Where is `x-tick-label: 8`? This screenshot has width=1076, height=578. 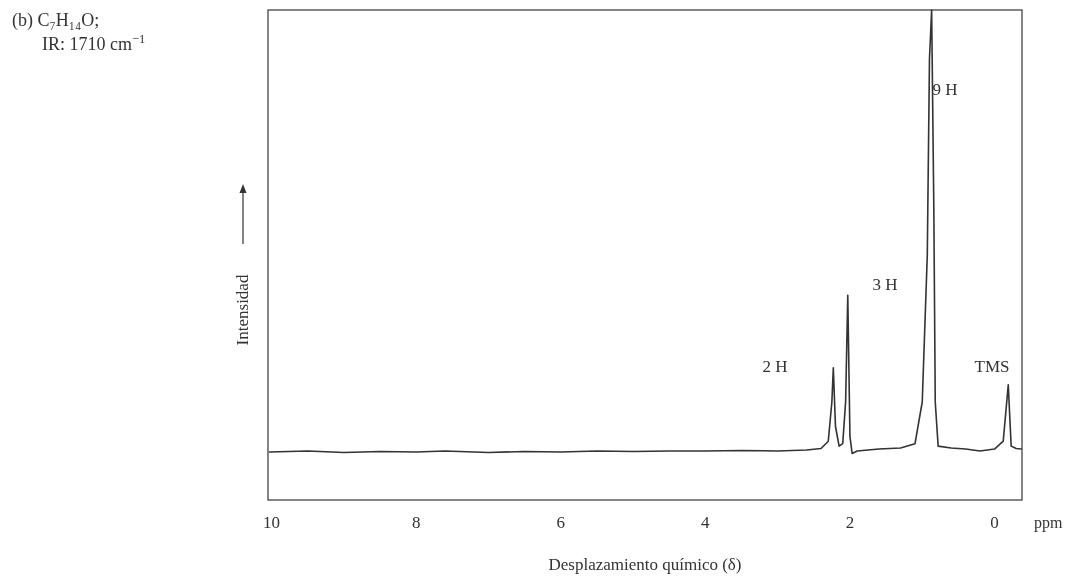 x-tick-label: 8 is located at coordinates (416, 522).